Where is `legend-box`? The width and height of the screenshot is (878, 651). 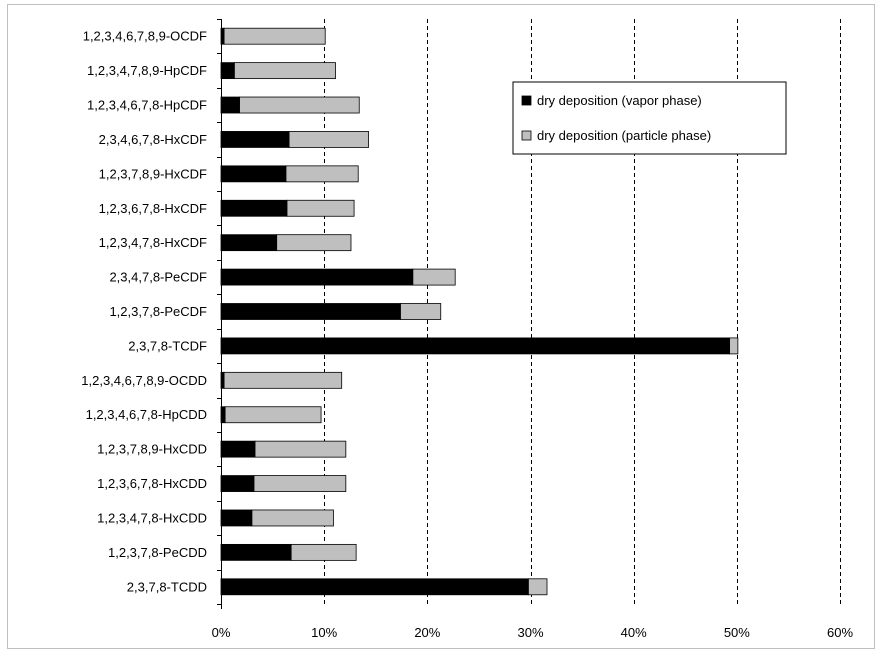
legend-box is located at coordinates (649, 118).